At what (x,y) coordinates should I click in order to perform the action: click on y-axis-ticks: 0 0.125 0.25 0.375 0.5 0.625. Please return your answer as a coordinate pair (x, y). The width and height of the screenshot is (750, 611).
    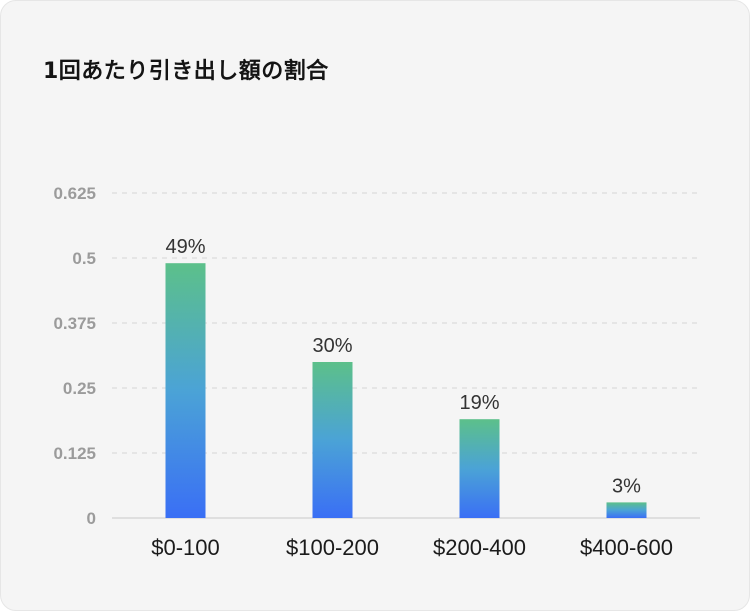
    Looking at the image, I should click on (74, 356).